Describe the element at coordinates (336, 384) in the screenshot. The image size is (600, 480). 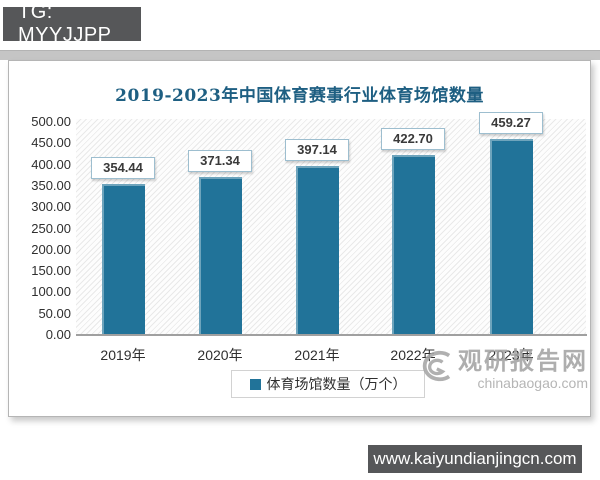
I see `legend-label: 体育场馆数量（万个）` at that location.